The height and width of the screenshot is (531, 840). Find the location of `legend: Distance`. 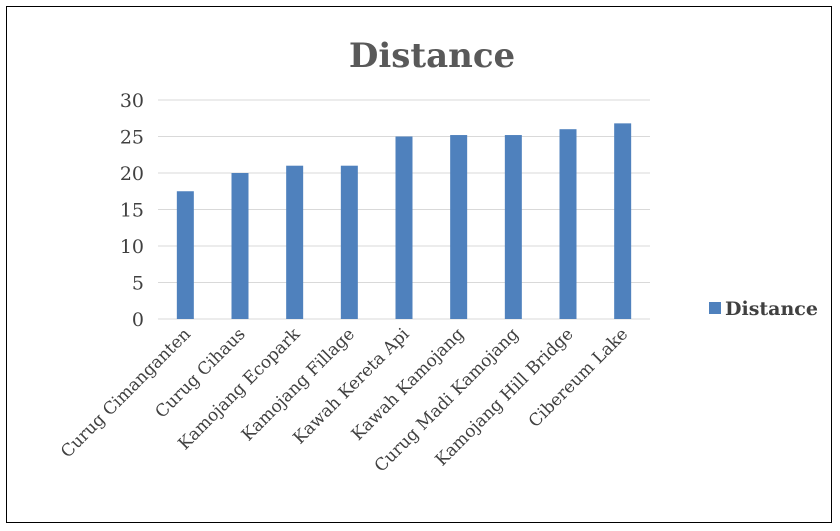

legend: Distance is located at coordinates (763, 309).